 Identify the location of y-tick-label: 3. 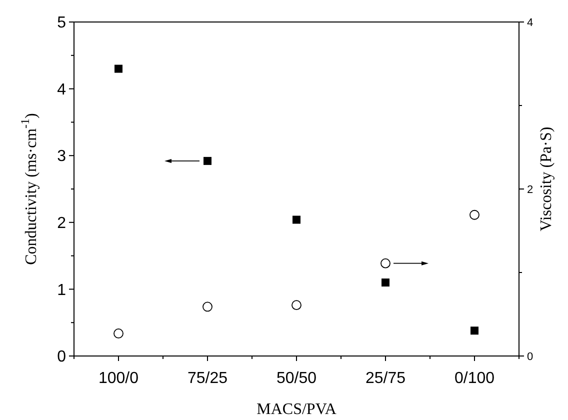
(61, 157).